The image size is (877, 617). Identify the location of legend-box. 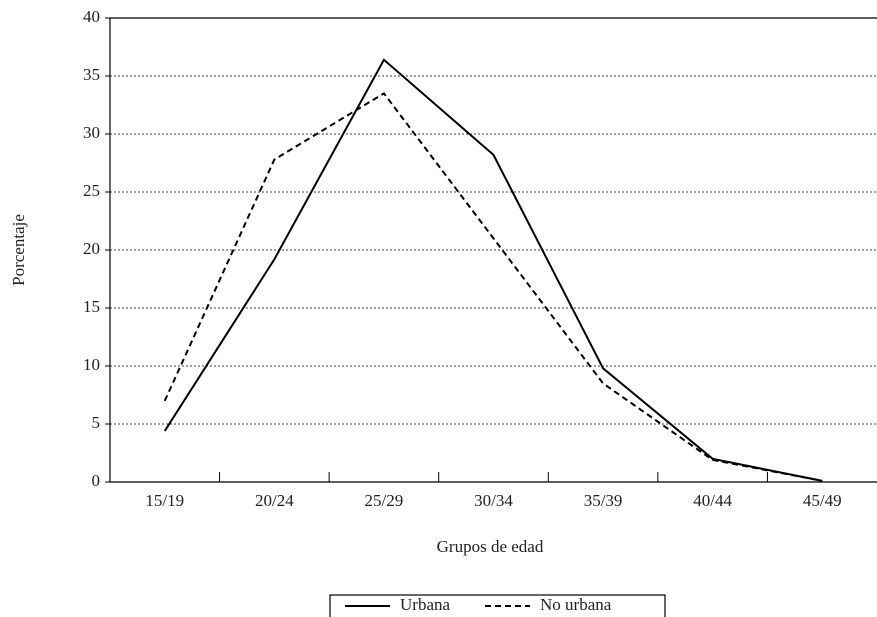
(497, 605).